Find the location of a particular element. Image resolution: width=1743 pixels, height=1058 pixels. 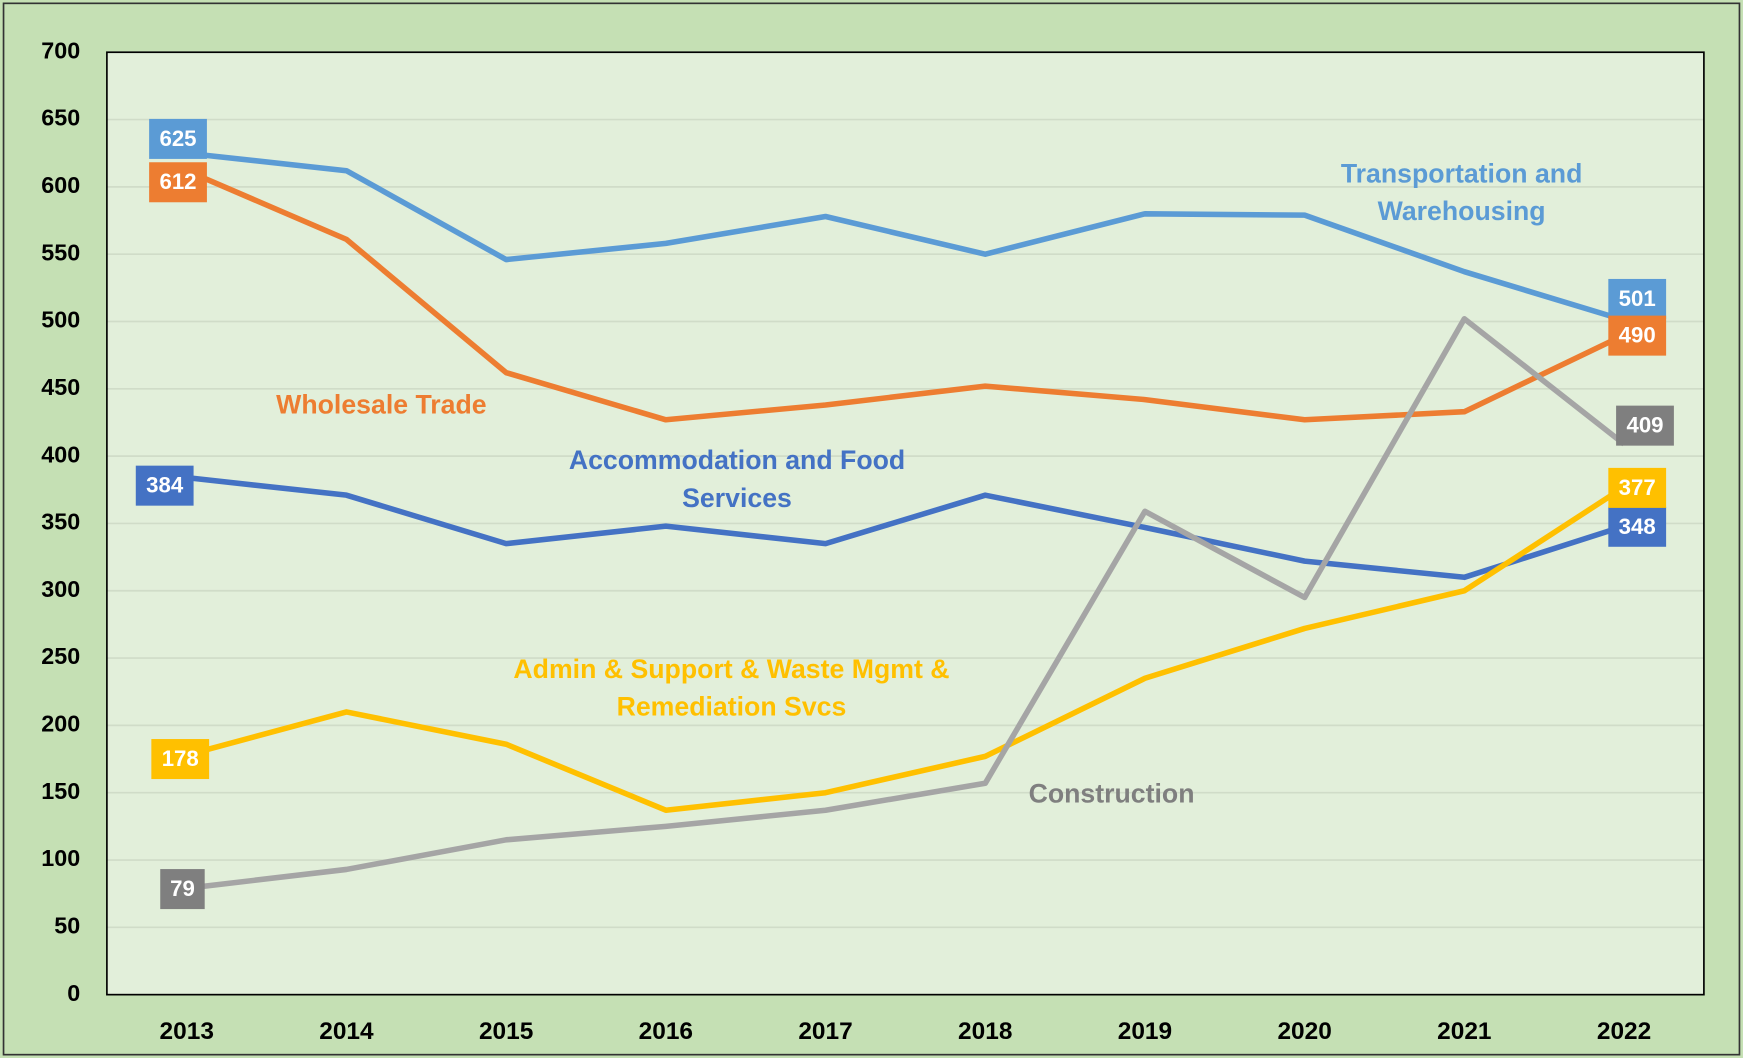

x-tick-label: 2015 is located at coordinates (506, 1031).